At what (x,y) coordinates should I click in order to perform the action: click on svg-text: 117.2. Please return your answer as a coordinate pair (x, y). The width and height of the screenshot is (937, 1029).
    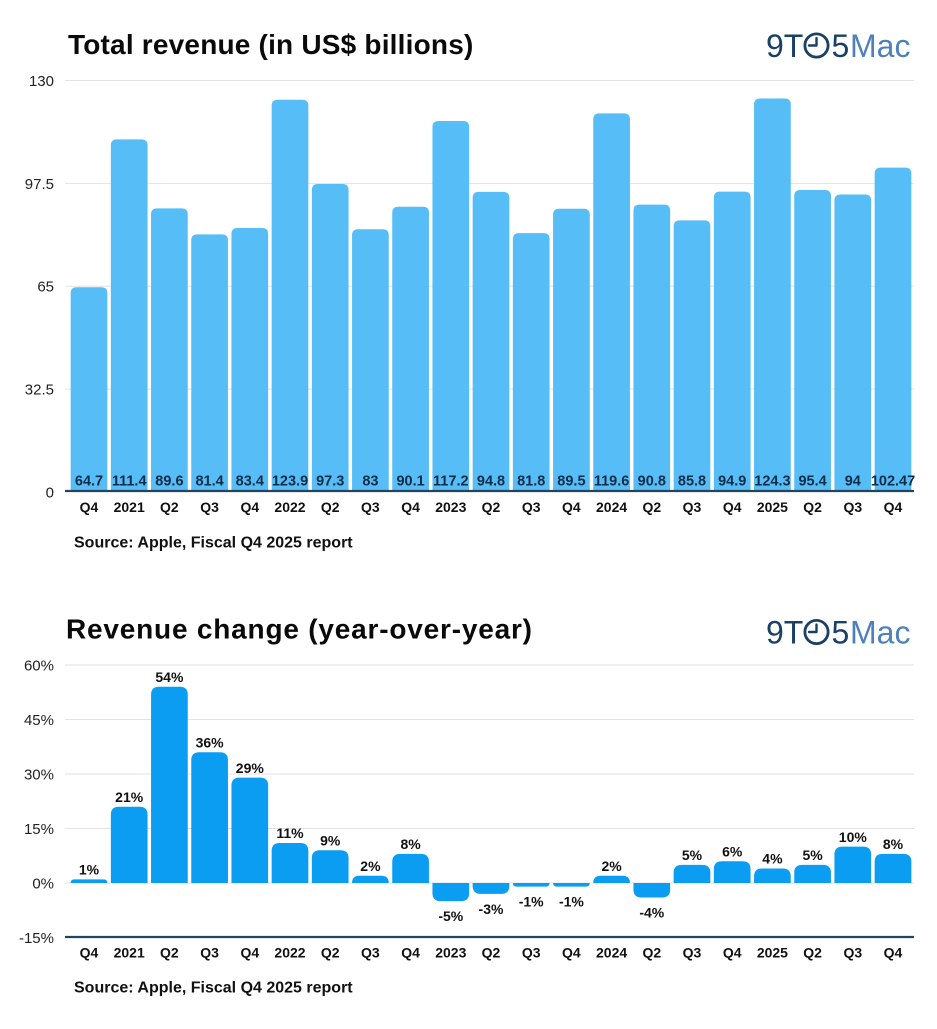
    Looking at the image, I should click on (451, 482).